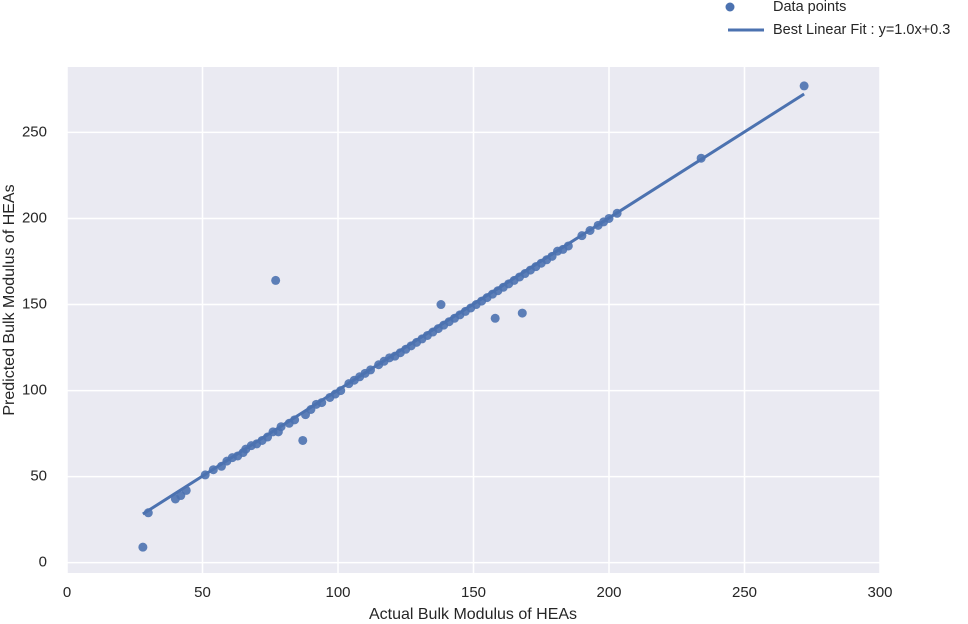 The width and height of the screenshot is (968, 624). Describe the element at coordinates (730, 7) in the screenshot. I see `legend-marker` at that location.